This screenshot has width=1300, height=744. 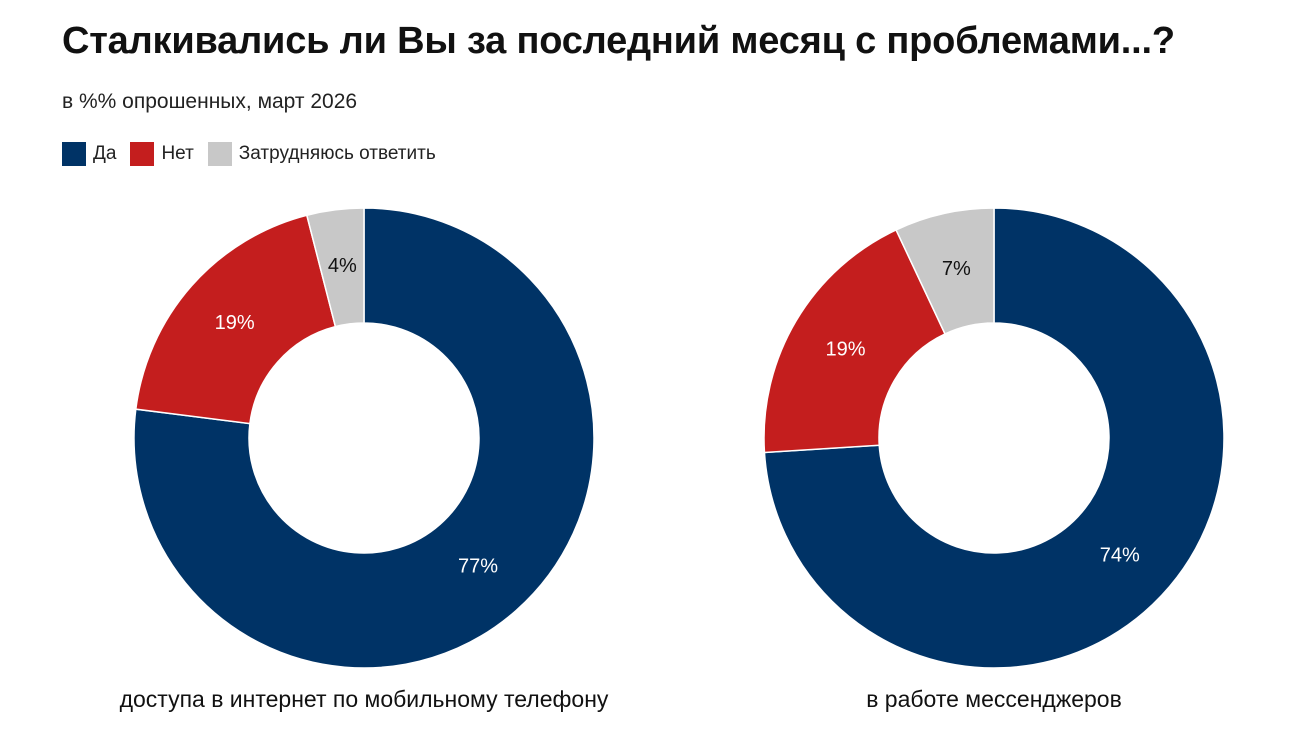 What do you see at coordinates (478, 567) in the screenshot?
I see `slice-label-yes-mobile-internet: 77%` at bounding box center [478, 567].